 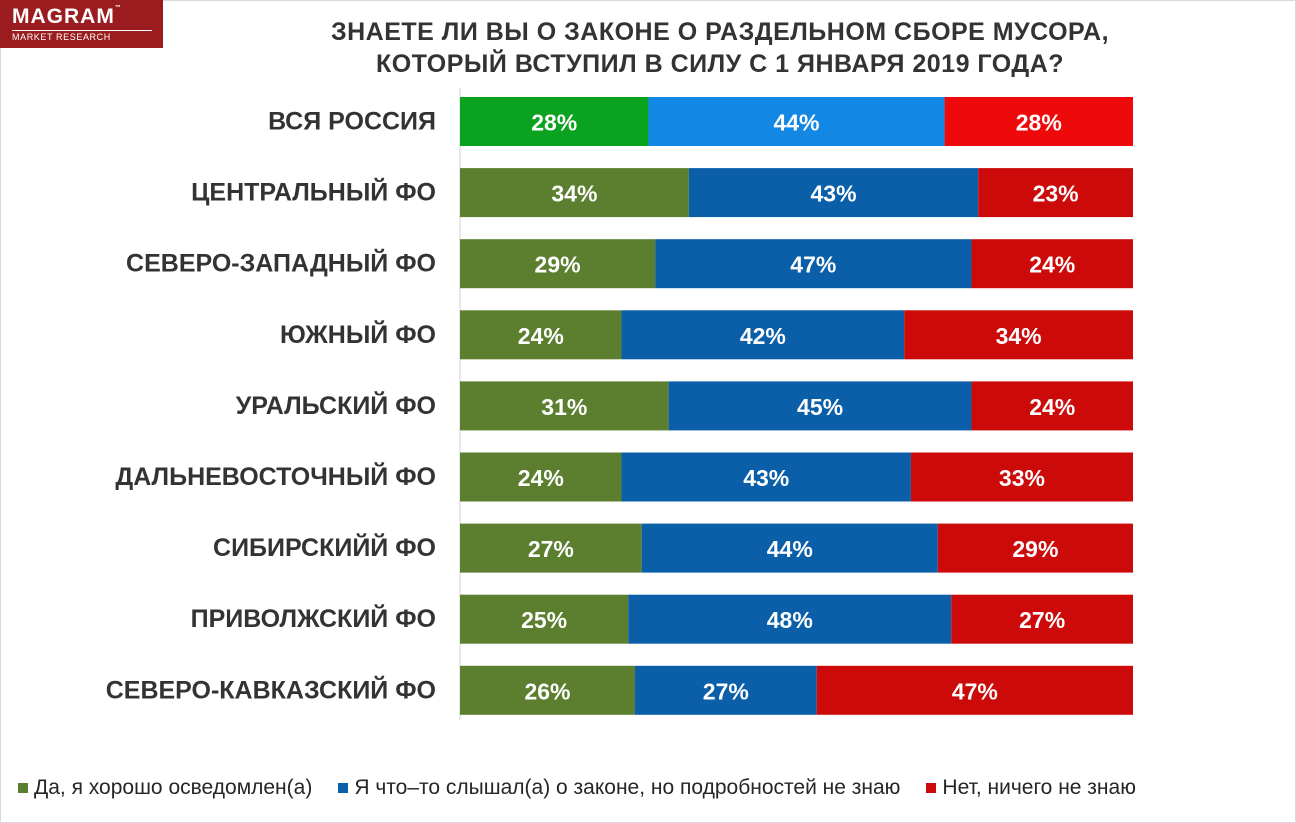 I want to click on bar-value-label: 26%, so click(x=547, y=691).